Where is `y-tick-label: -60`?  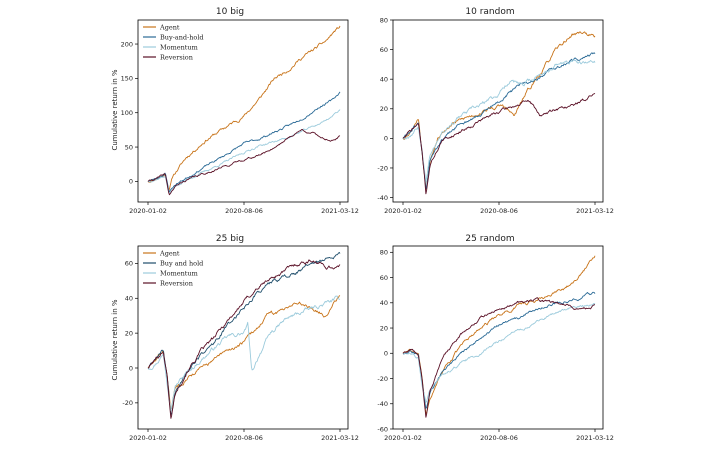 y-tick-label: -60 is located at coordinates (382, 429).